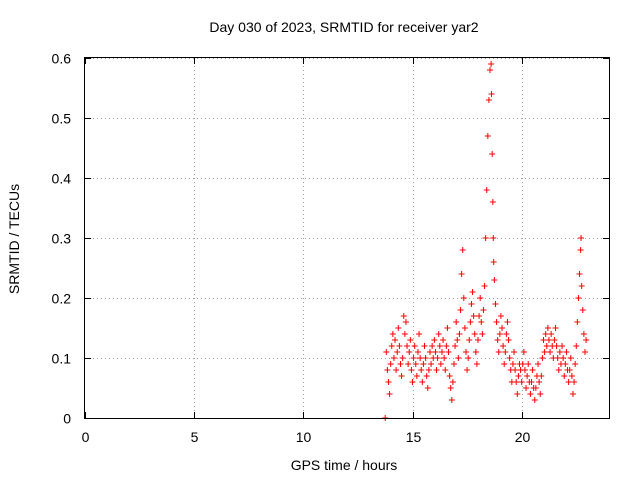 The width and height of the screenshot is (640, 480). What do you see at coordinates (414, 437) in the screenshot?
I see `x-tick-label: 15` at bounding box center [414, 437].